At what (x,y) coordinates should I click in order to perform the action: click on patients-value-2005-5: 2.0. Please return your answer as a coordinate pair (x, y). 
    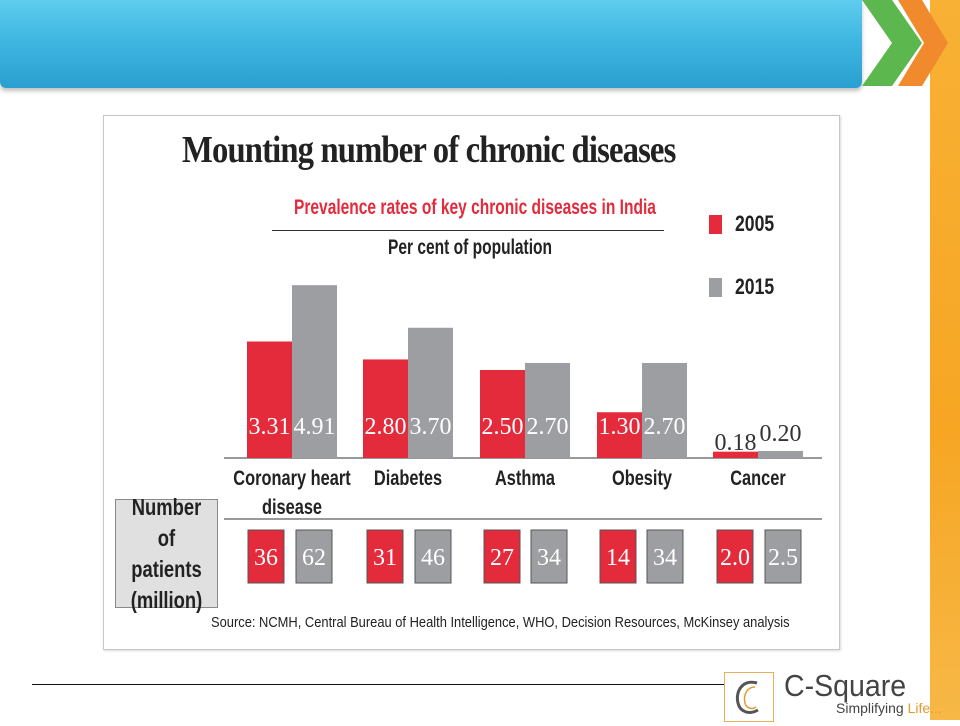
    Looking at the image, I should click on (735, 558).